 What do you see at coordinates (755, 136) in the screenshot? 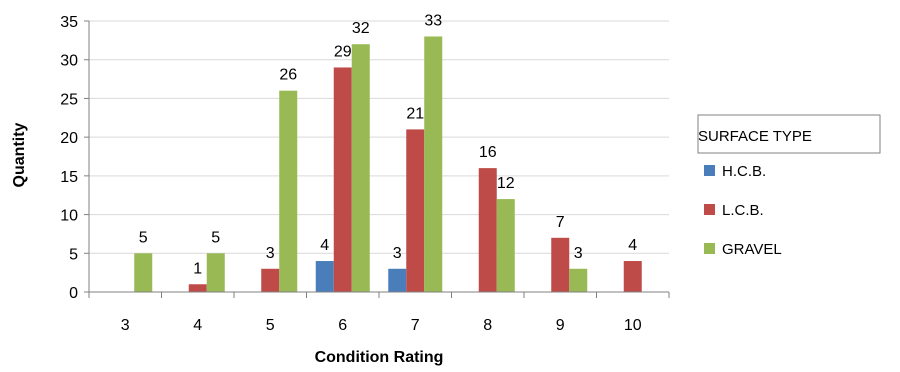
I see `legend-title: SURFACE TYPE` at bounding box center [755, 136].